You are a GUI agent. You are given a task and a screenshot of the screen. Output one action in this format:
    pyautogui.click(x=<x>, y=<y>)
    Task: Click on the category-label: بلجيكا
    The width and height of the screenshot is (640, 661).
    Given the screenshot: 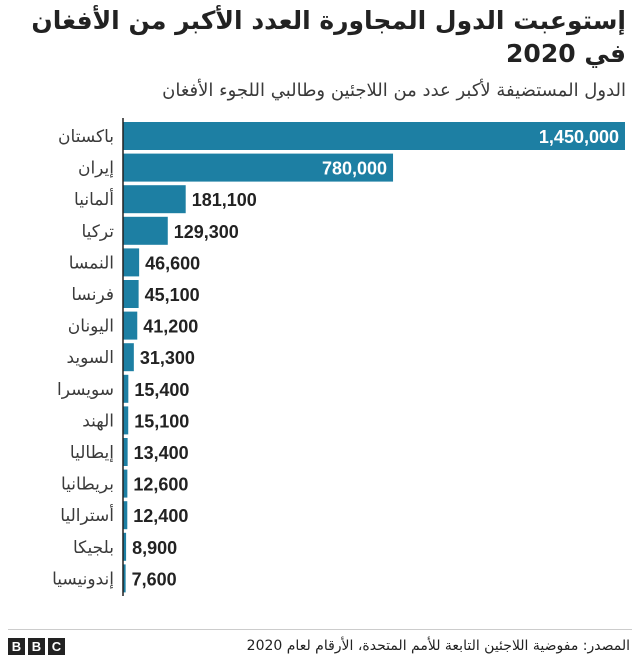 What is the action you would take?
    pyautogui.click(x=93, y=548)
    